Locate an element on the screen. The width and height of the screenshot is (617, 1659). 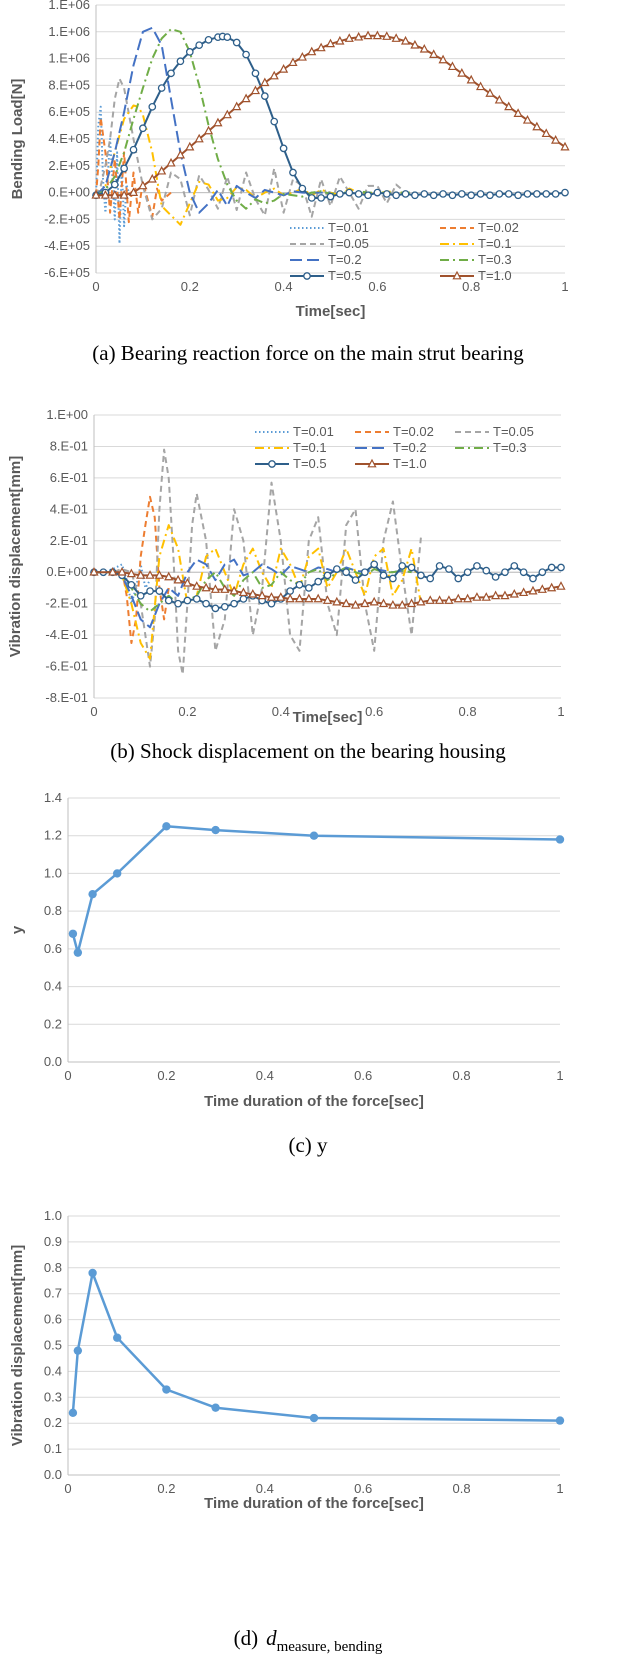
y-tick-label: 0.1 is located at coordinates (53, 1448).